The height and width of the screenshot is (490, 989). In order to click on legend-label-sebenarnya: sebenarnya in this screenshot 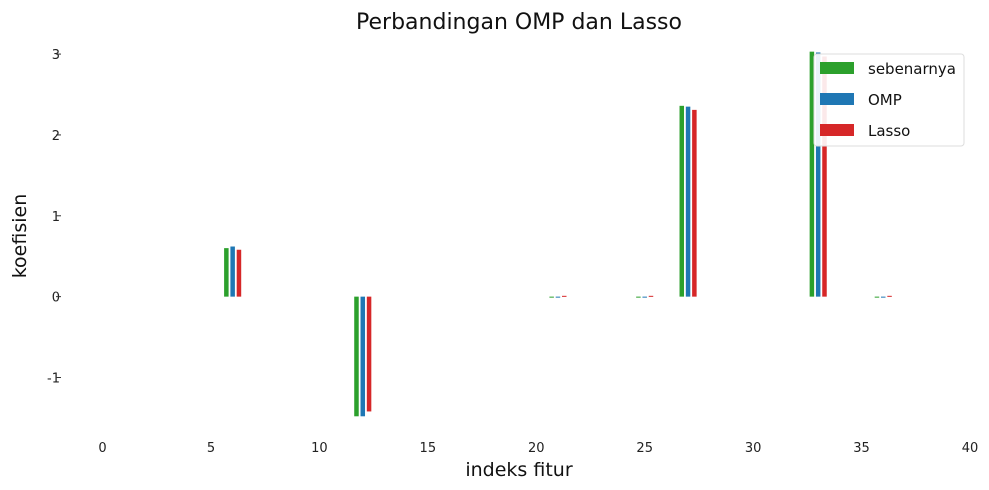, I will do `click(912, 69)`.